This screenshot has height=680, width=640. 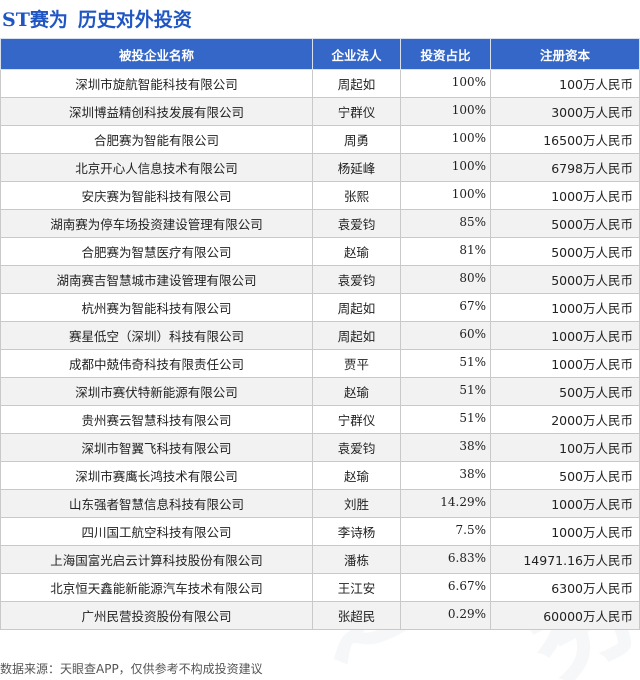 I want to click on table-row: 合肥赛为智慧医疗有限公司 赵瑜 81% 5000万人民币, so click(x=320, y=251).